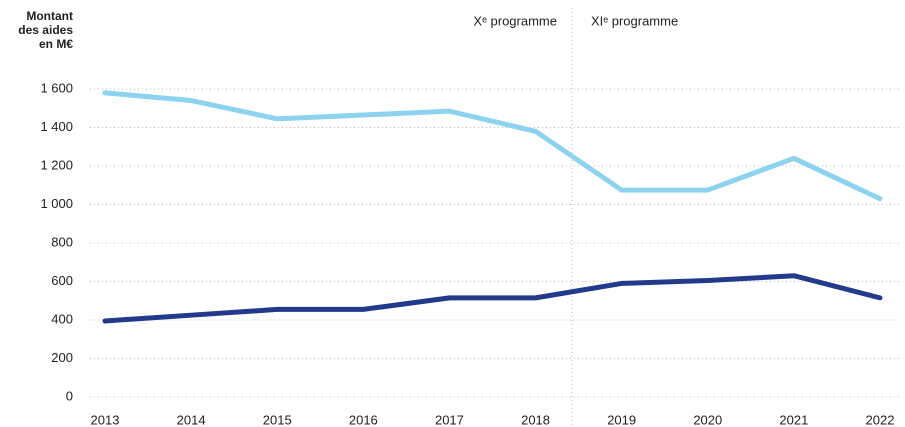  I want to click on y-tick-label: 0, so click(69, 395).